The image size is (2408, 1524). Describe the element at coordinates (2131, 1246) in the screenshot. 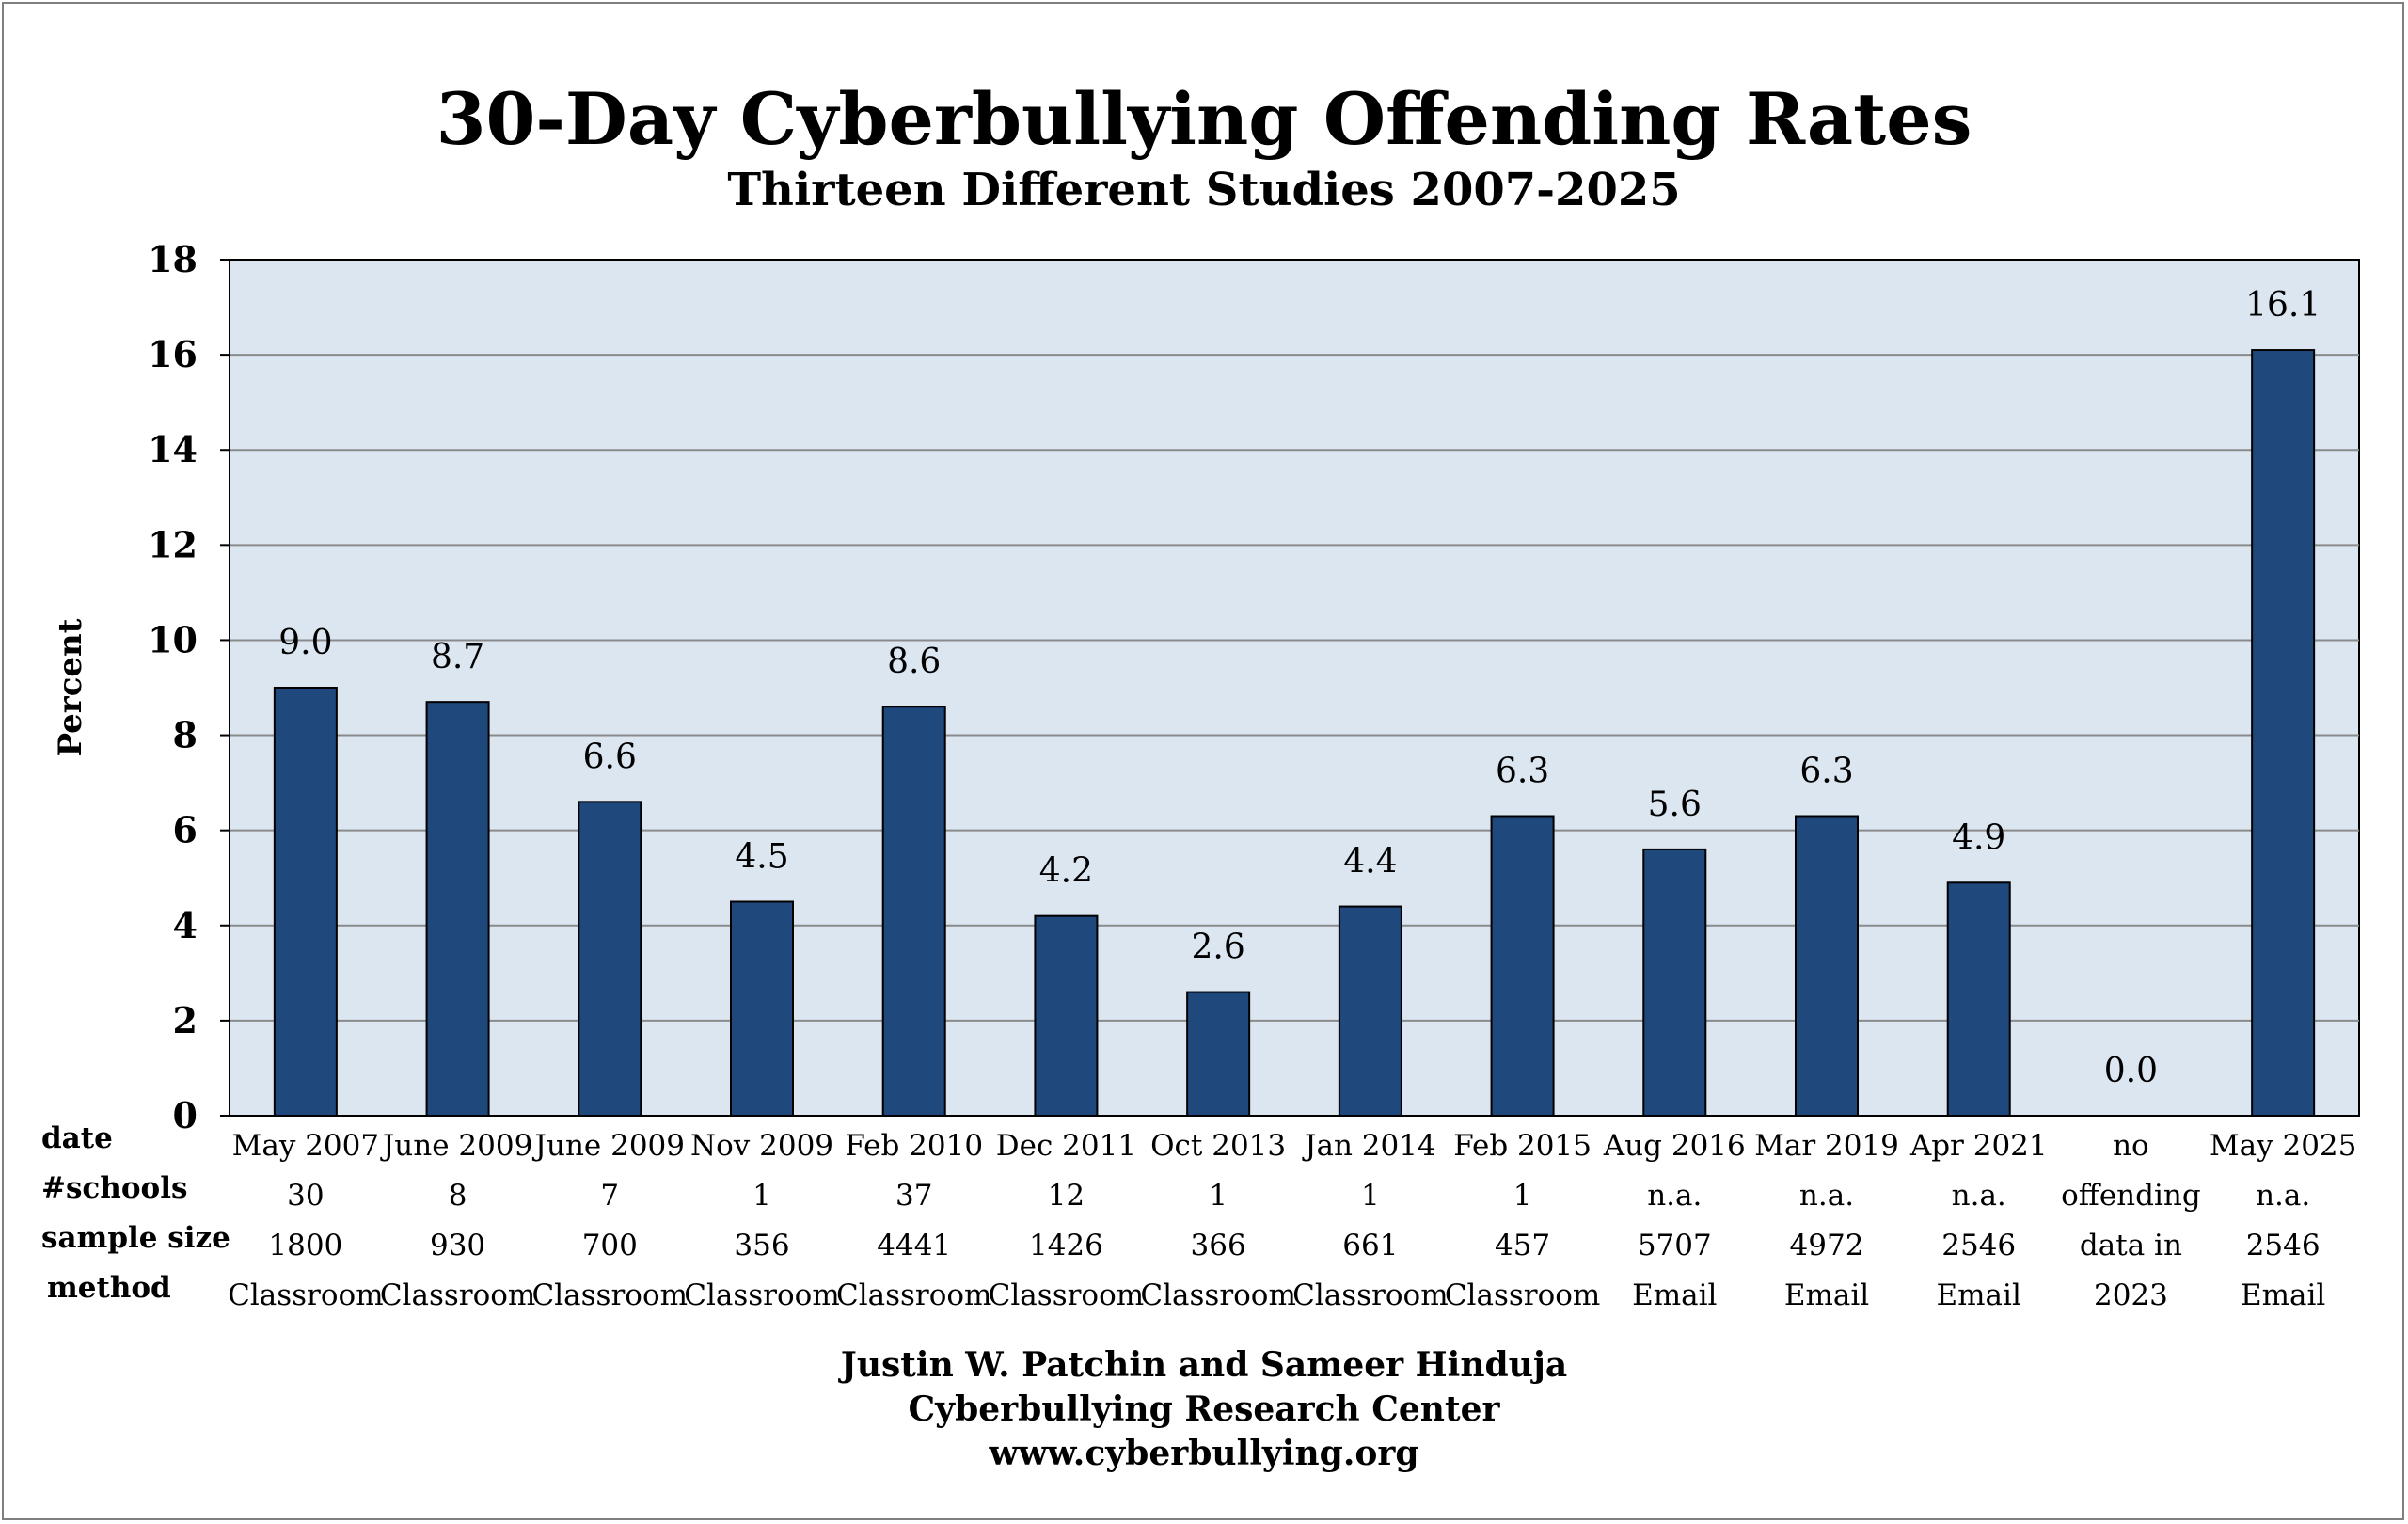

I see `sample-size-cell: data in` at that location.